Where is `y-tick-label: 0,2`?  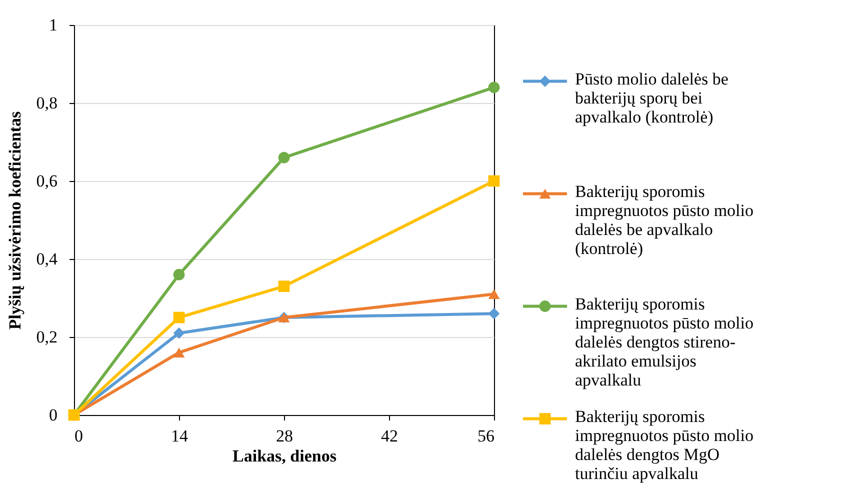
y-tick-label: 0,2 is located at coordinates (47, 337).